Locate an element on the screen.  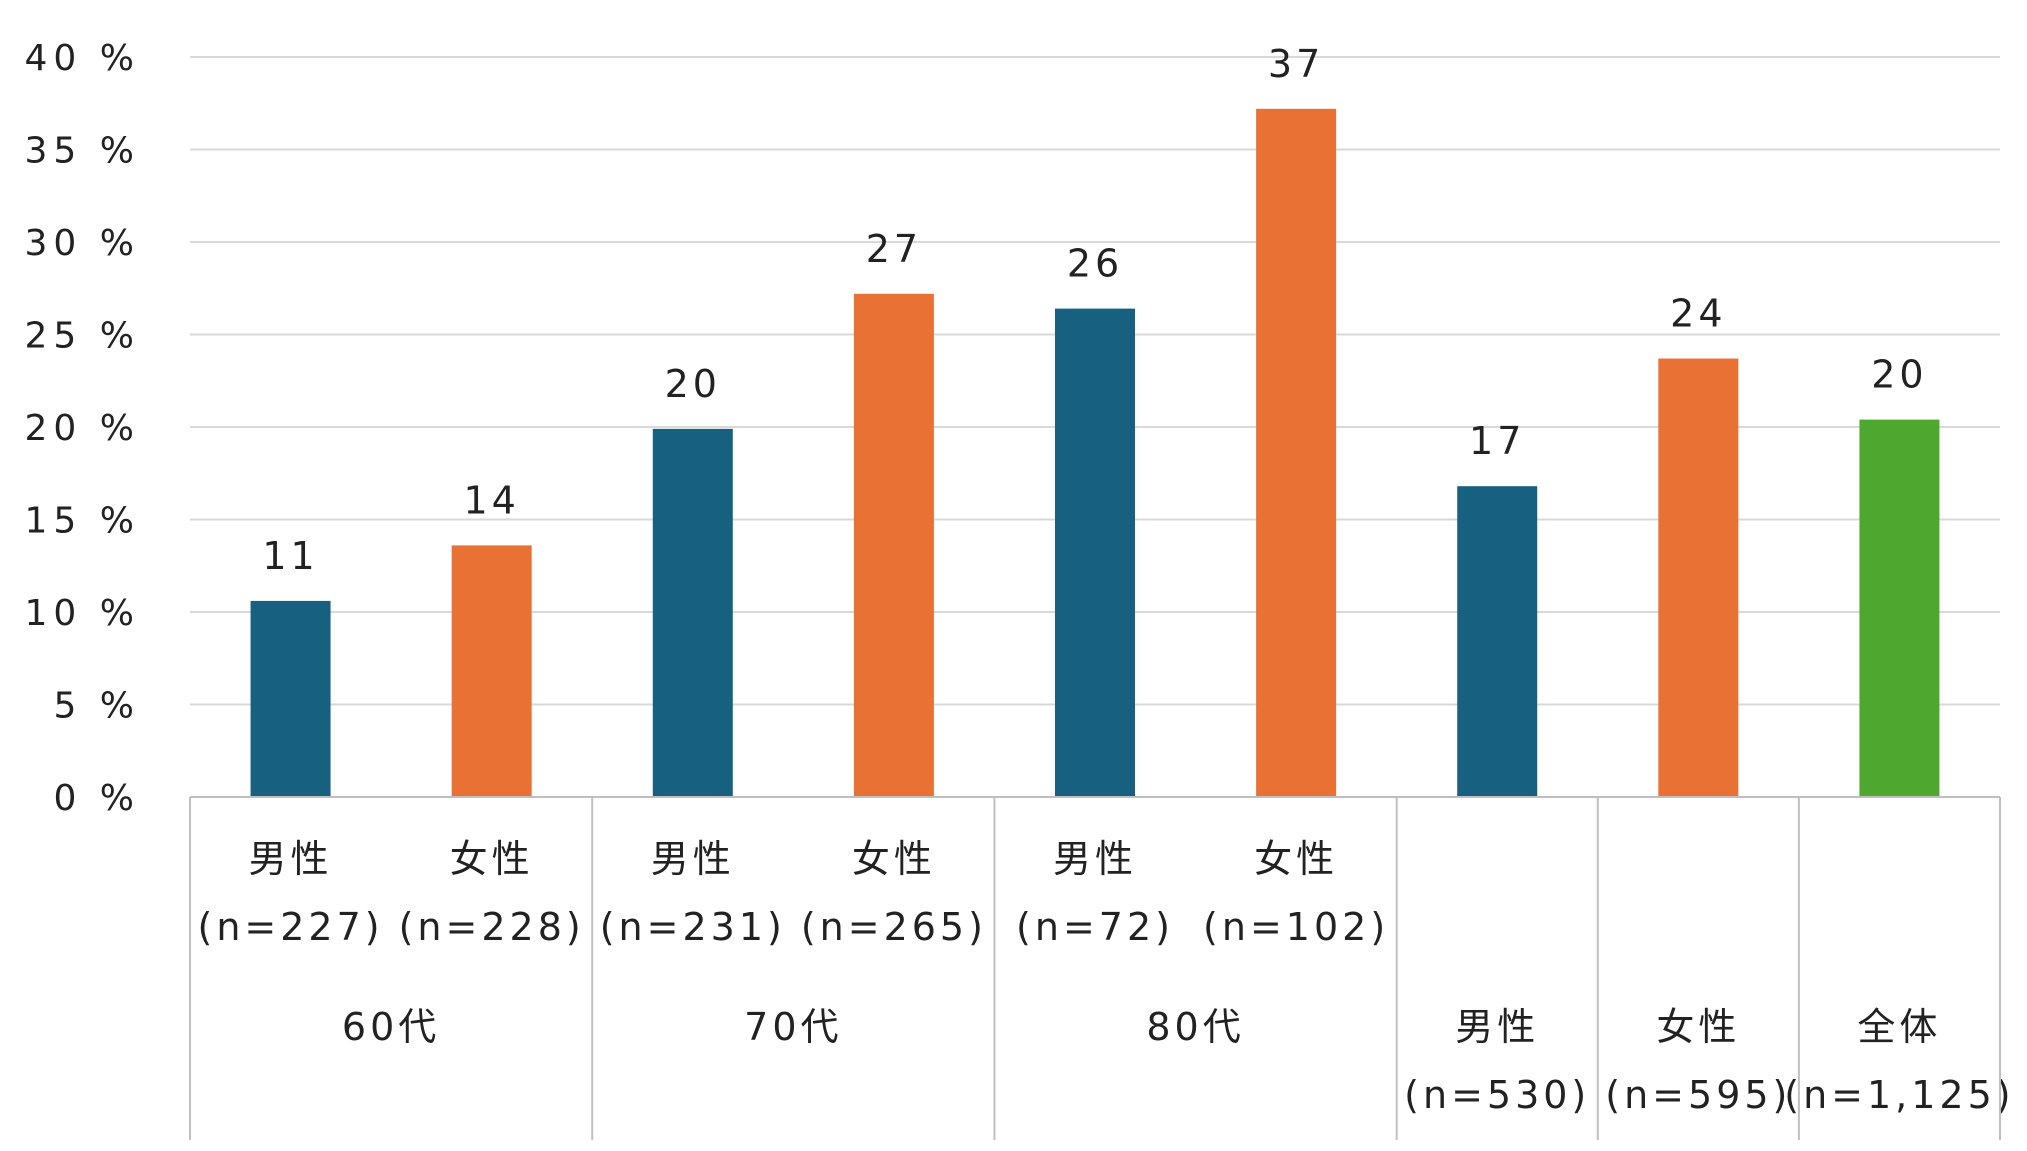
x-sample-size-label: (n=595) is located at coordinates (1698, 1095).